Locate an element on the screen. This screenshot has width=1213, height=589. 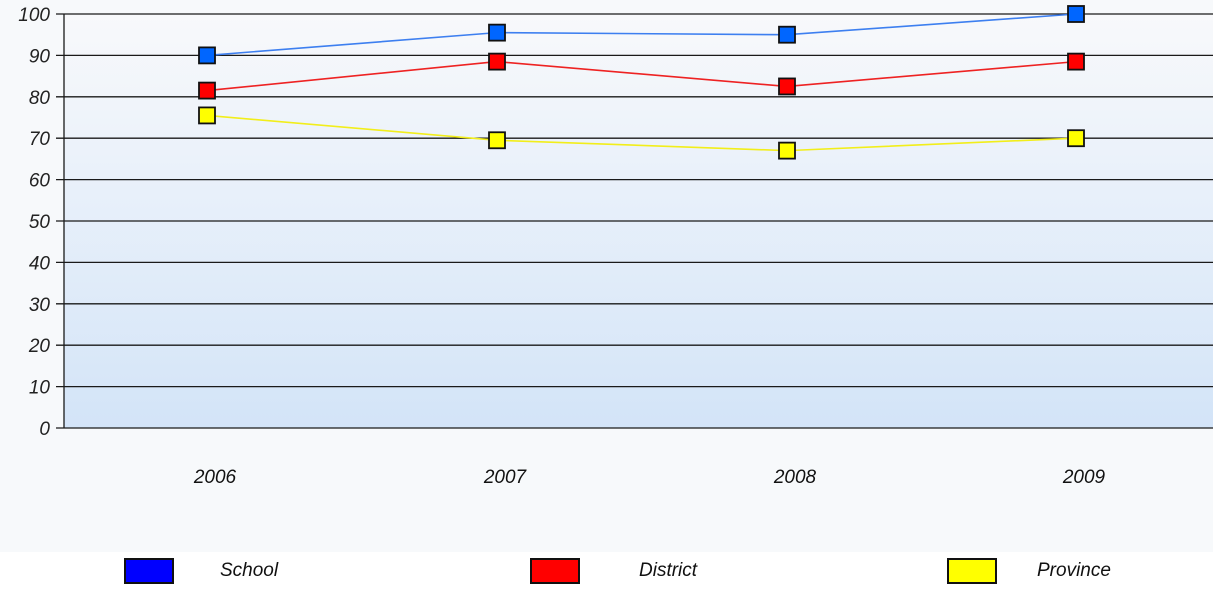
y-tick-label: 80 is located at coordinates (40, 98).